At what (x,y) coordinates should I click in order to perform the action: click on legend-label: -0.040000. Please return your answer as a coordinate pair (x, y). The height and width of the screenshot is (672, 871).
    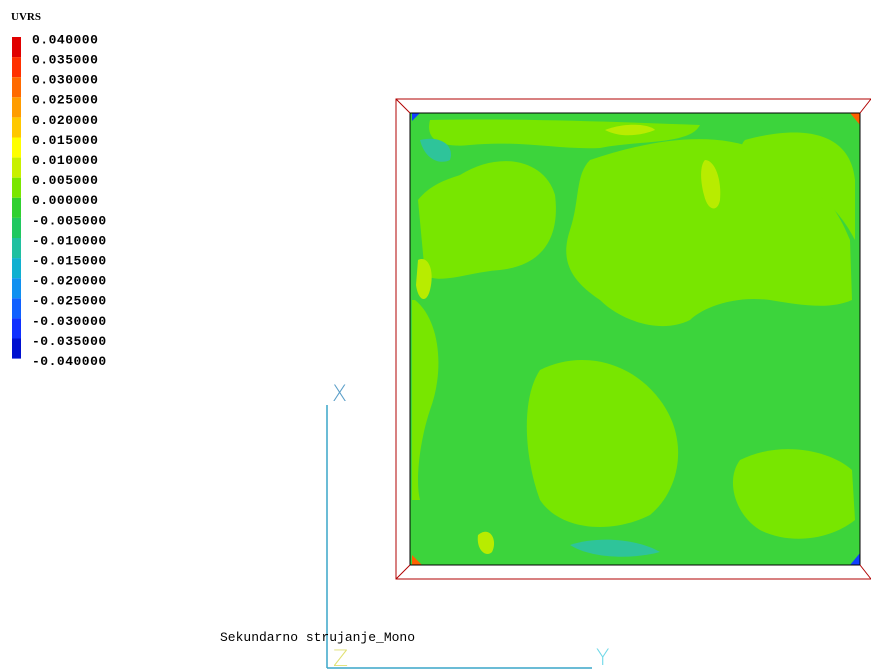
    Looking at the image, I should click on (69, 361).